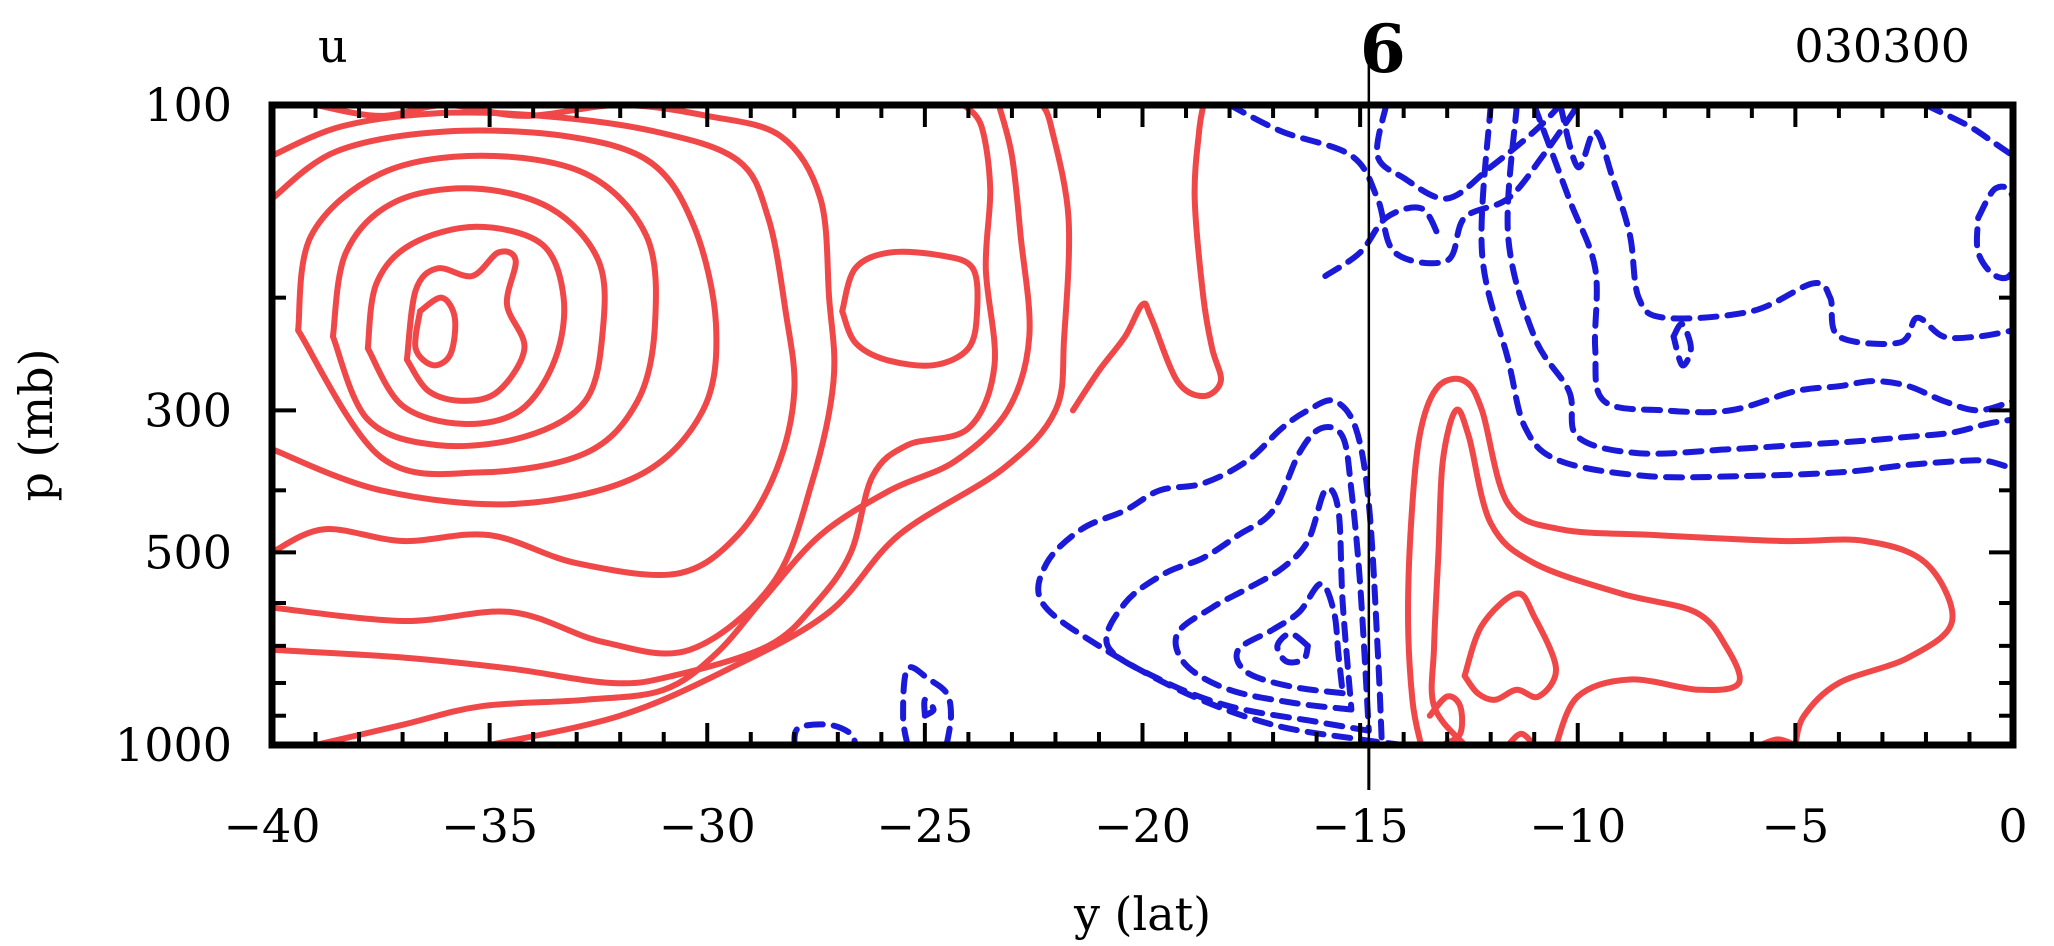  I want to click on y-tick-label: 300, so click(188, 410).